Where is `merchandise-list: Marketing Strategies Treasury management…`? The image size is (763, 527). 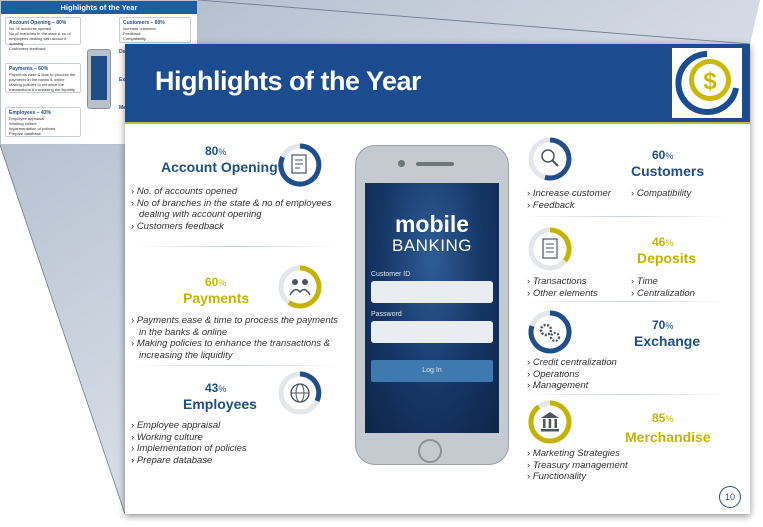 merchandise-list: Marketing Strategies Treasury management… is located at coordinates (602, 465).